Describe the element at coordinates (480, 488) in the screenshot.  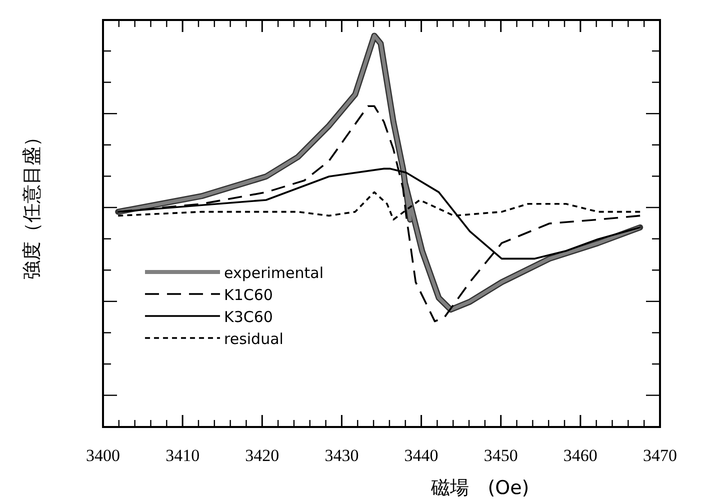
I see `x-axis-title: 磁場 (Oe)` at that location.